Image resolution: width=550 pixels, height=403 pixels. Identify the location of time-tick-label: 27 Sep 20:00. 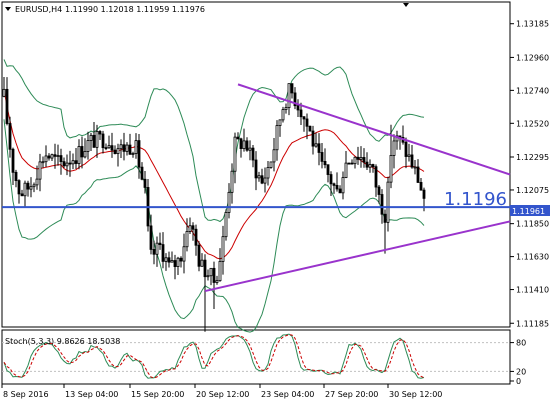
(351, 394).